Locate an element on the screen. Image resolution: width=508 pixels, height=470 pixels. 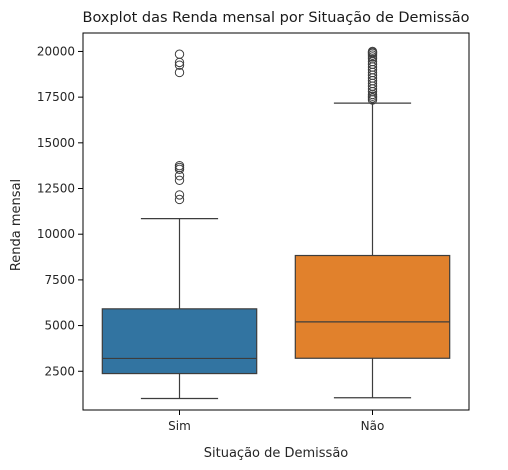
box-sim is located at coordinates (179, 341).